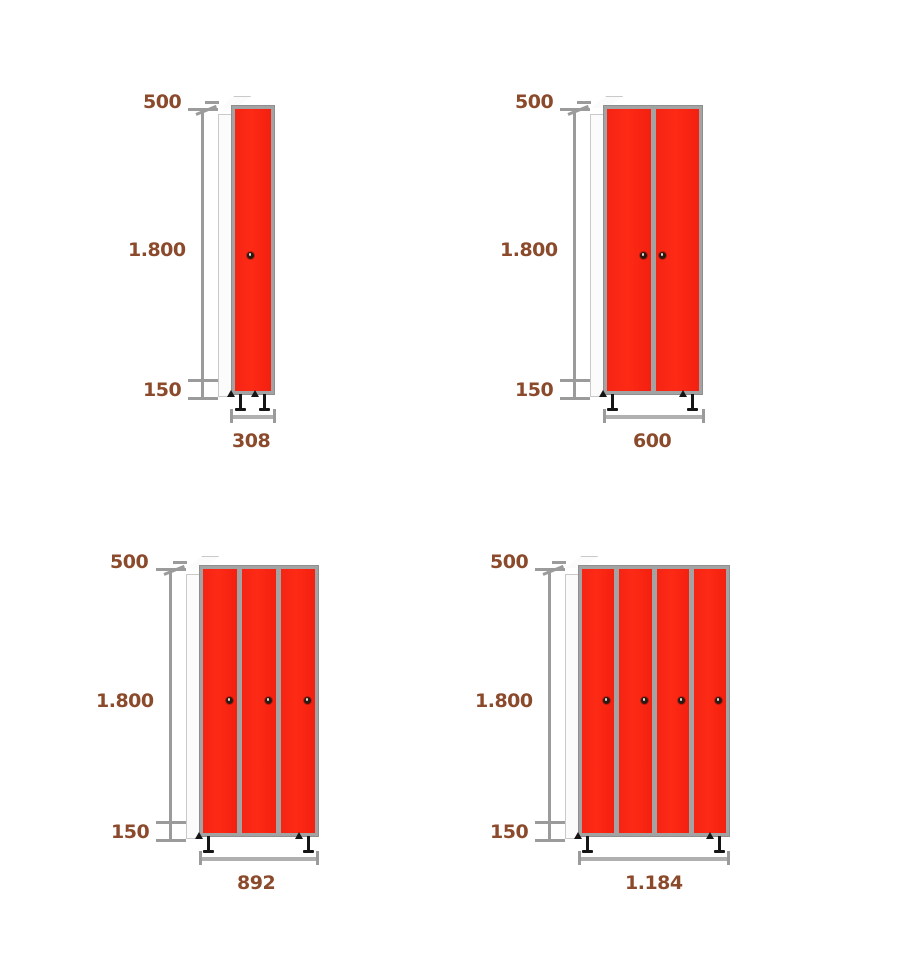  What do you see at coordinates (652, 441) in the screenshot?
I see `dimension-label-width: 600` at bounding box center [652, 441].